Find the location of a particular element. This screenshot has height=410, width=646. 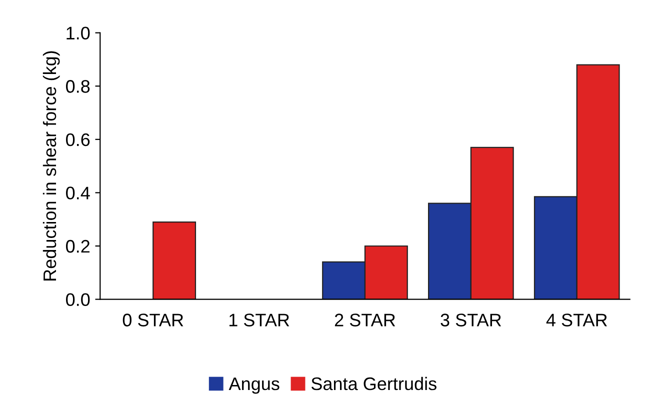

x-tick-label: 1 STAR is located at coordinates (259, 320).